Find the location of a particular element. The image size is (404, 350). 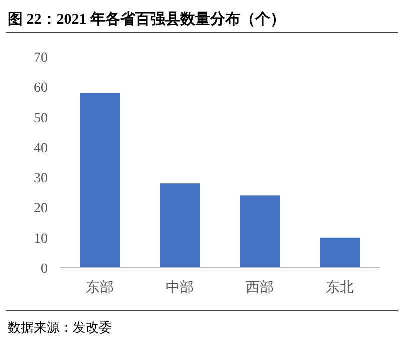

y-tick-label: 70 is located at coordinates (41, 58).